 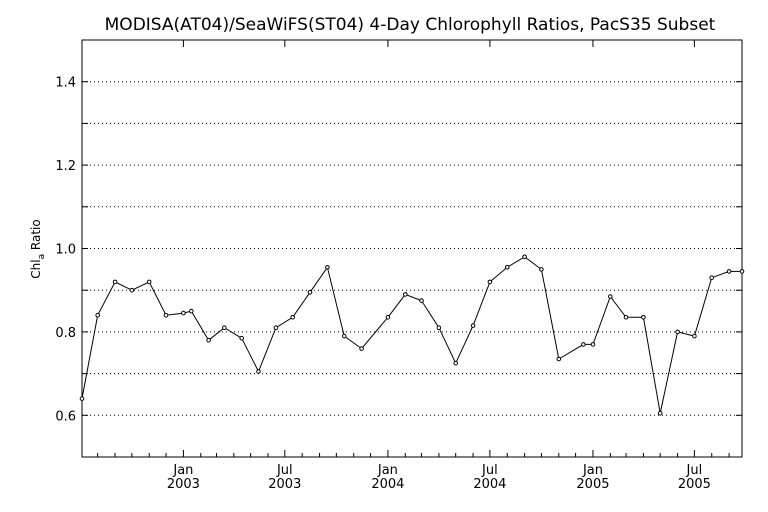 What do you see at coordinates (38, 248) in the screenshot?
I see `y-axis-label: Chla Ratio` at bounding box center [38, 248].